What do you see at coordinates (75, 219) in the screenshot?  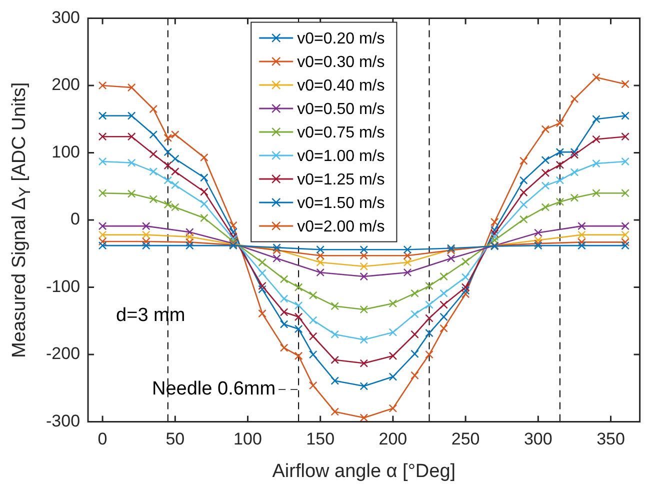 I see `y-tick-label: 0` at bounding box center [75, 219].